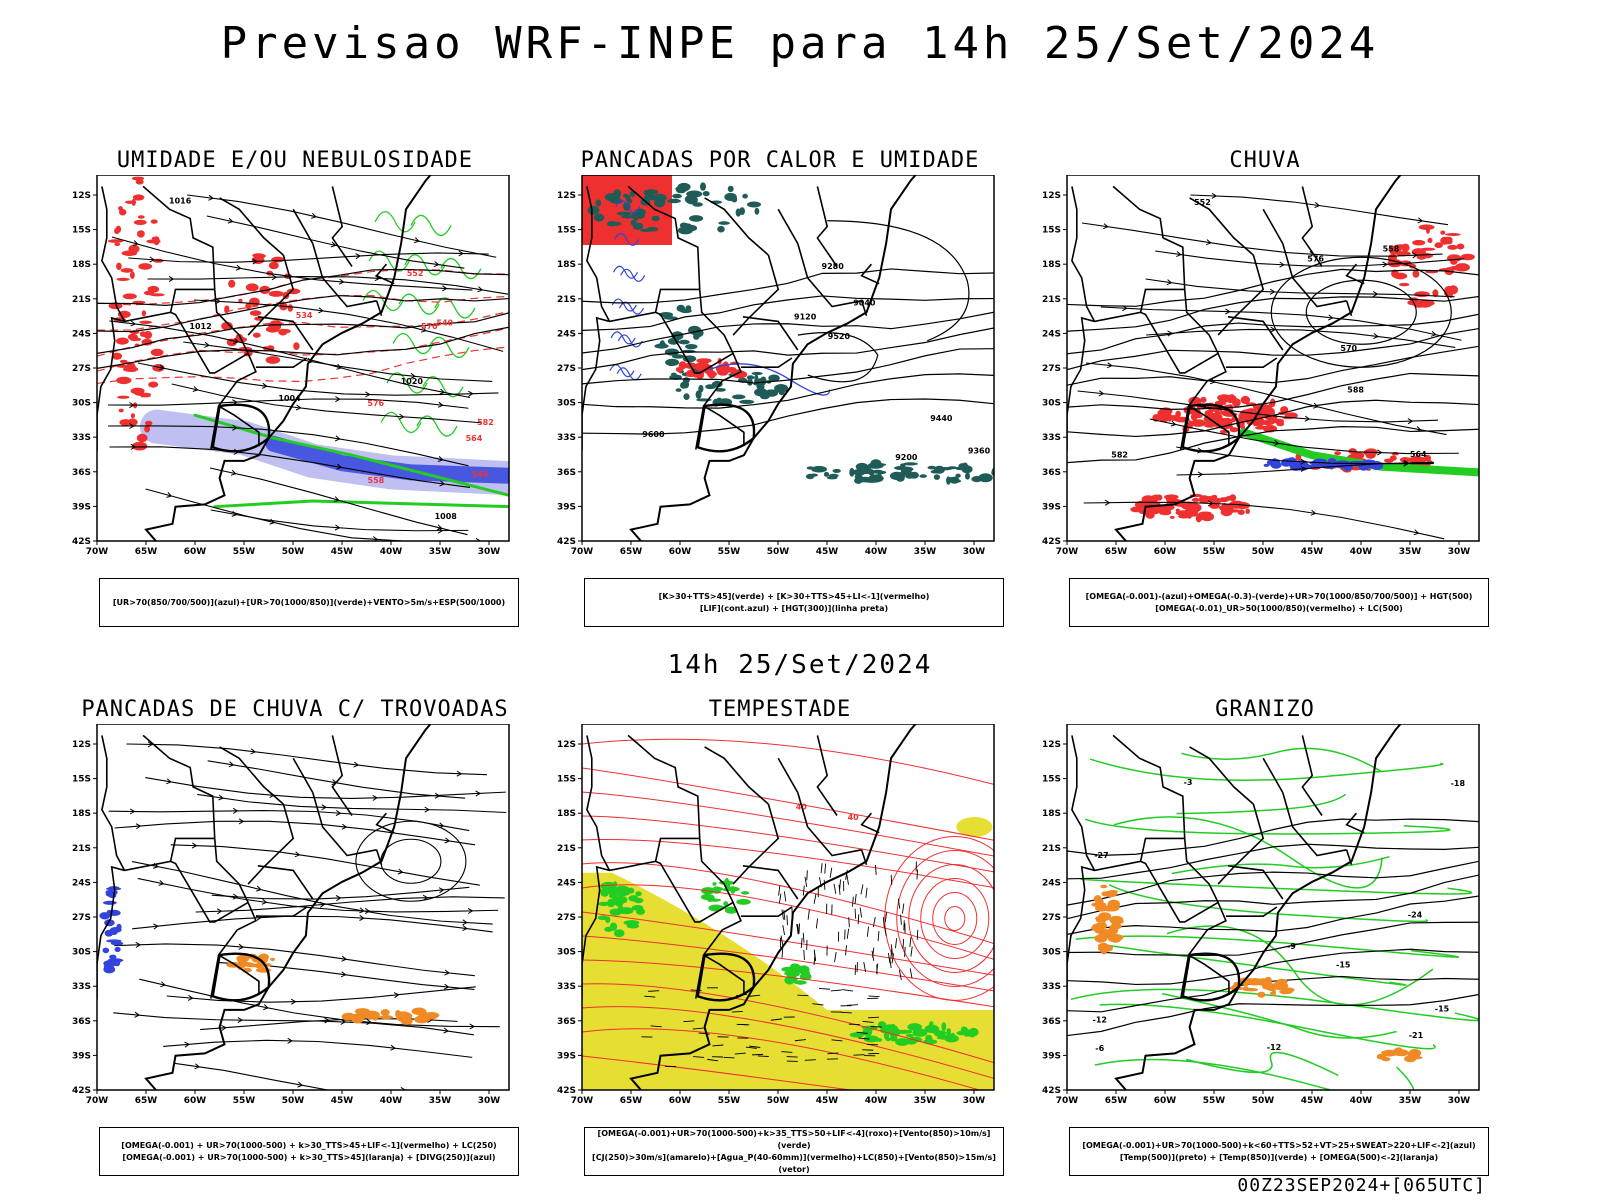 The width and height of the screenshot is (1600, 1200). What do you see at coordinates (81, 300) in the screenshot?
I see `lat-label: 21S` at bounding box center [81, 300].